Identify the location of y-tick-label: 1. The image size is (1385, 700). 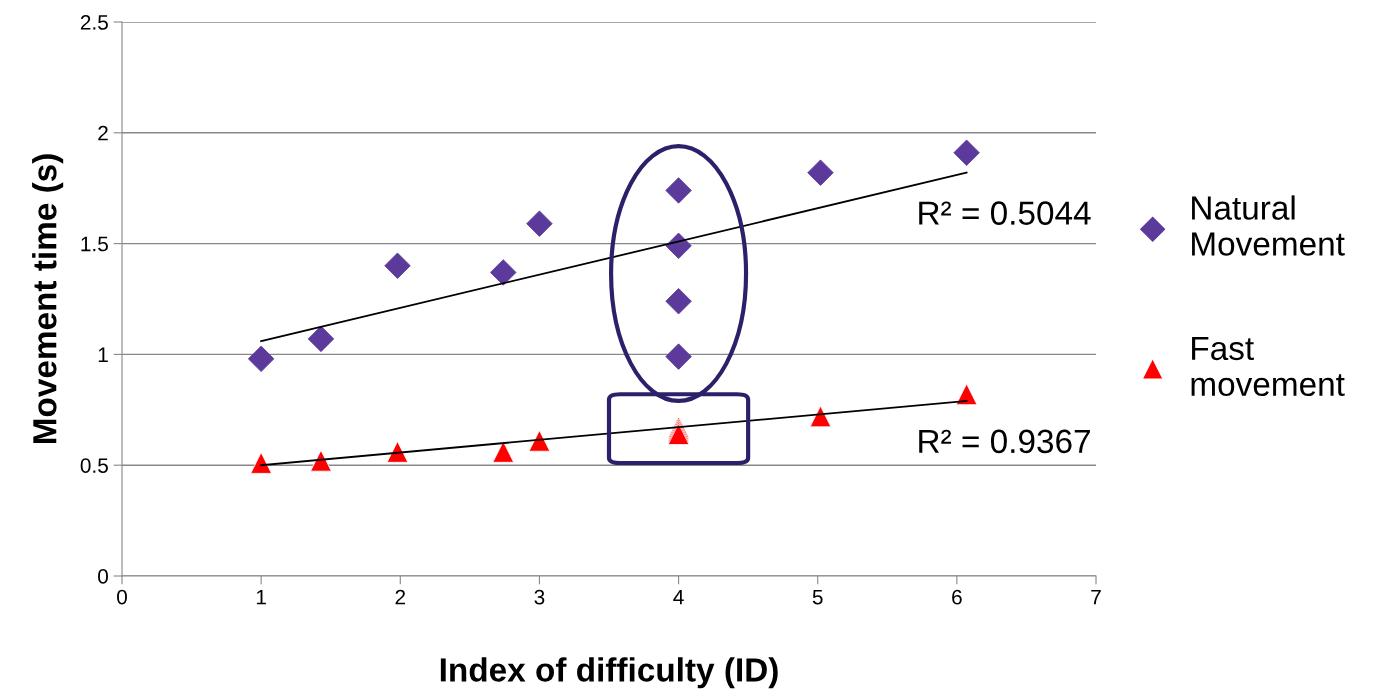
(103, 354).